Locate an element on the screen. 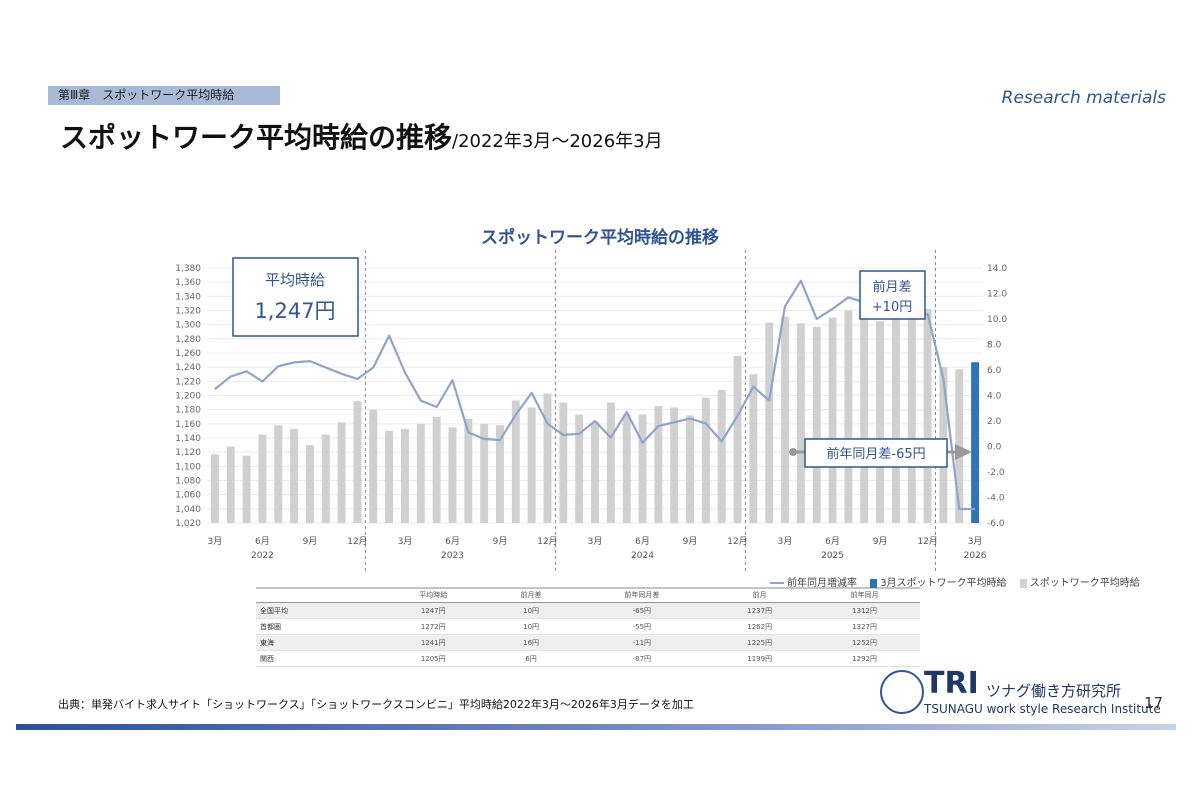  y-left-tick-label: 1,320 is located at coordinates (188, 312).